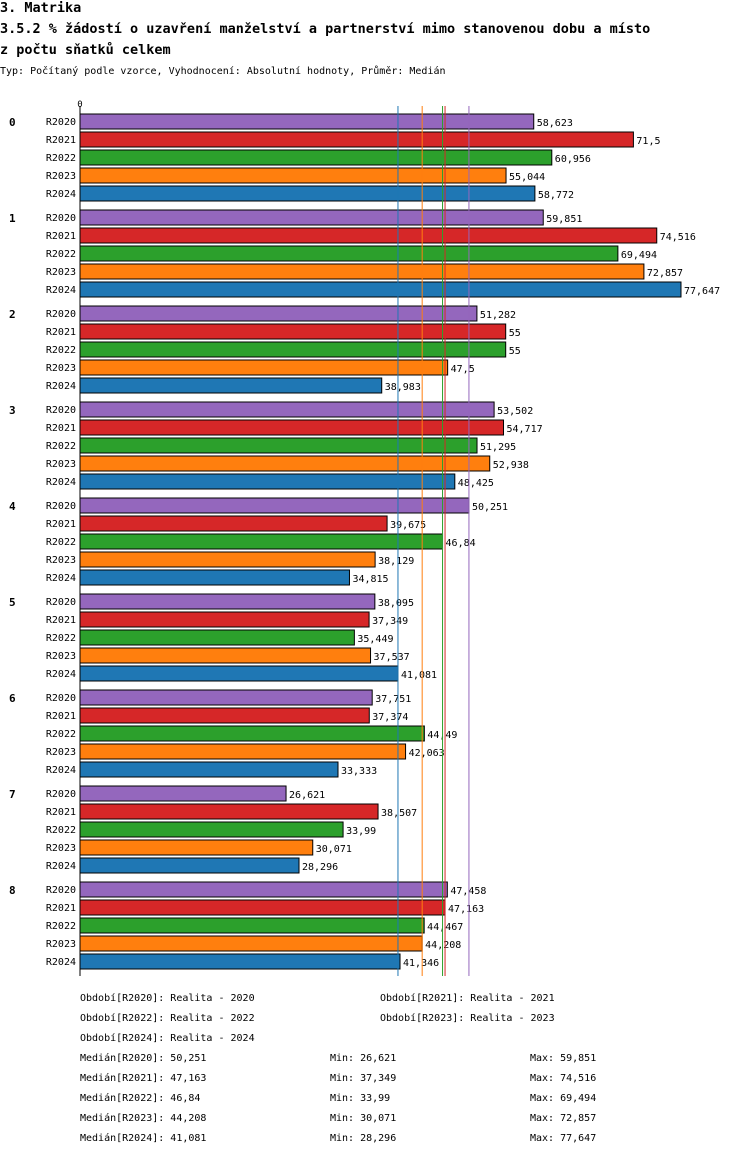 This screenshot has width=750, height=1158. Describe the element at coordinates (233, 523) in the screenshot. I see `bar-4-r2021` at that location.